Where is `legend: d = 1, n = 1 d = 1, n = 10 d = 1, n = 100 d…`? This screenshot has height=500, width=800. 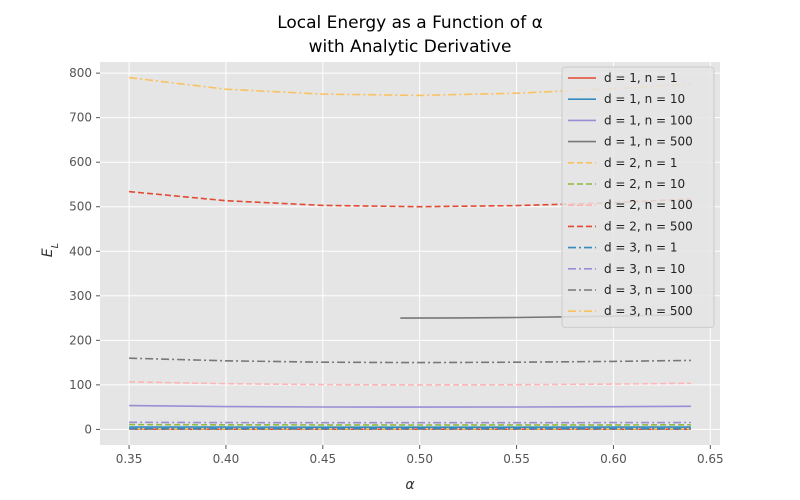
legend: d = 1, n = 1 d = 1, n = 10 d = 1, n = 100 d… is located at coordinates (638, 197).